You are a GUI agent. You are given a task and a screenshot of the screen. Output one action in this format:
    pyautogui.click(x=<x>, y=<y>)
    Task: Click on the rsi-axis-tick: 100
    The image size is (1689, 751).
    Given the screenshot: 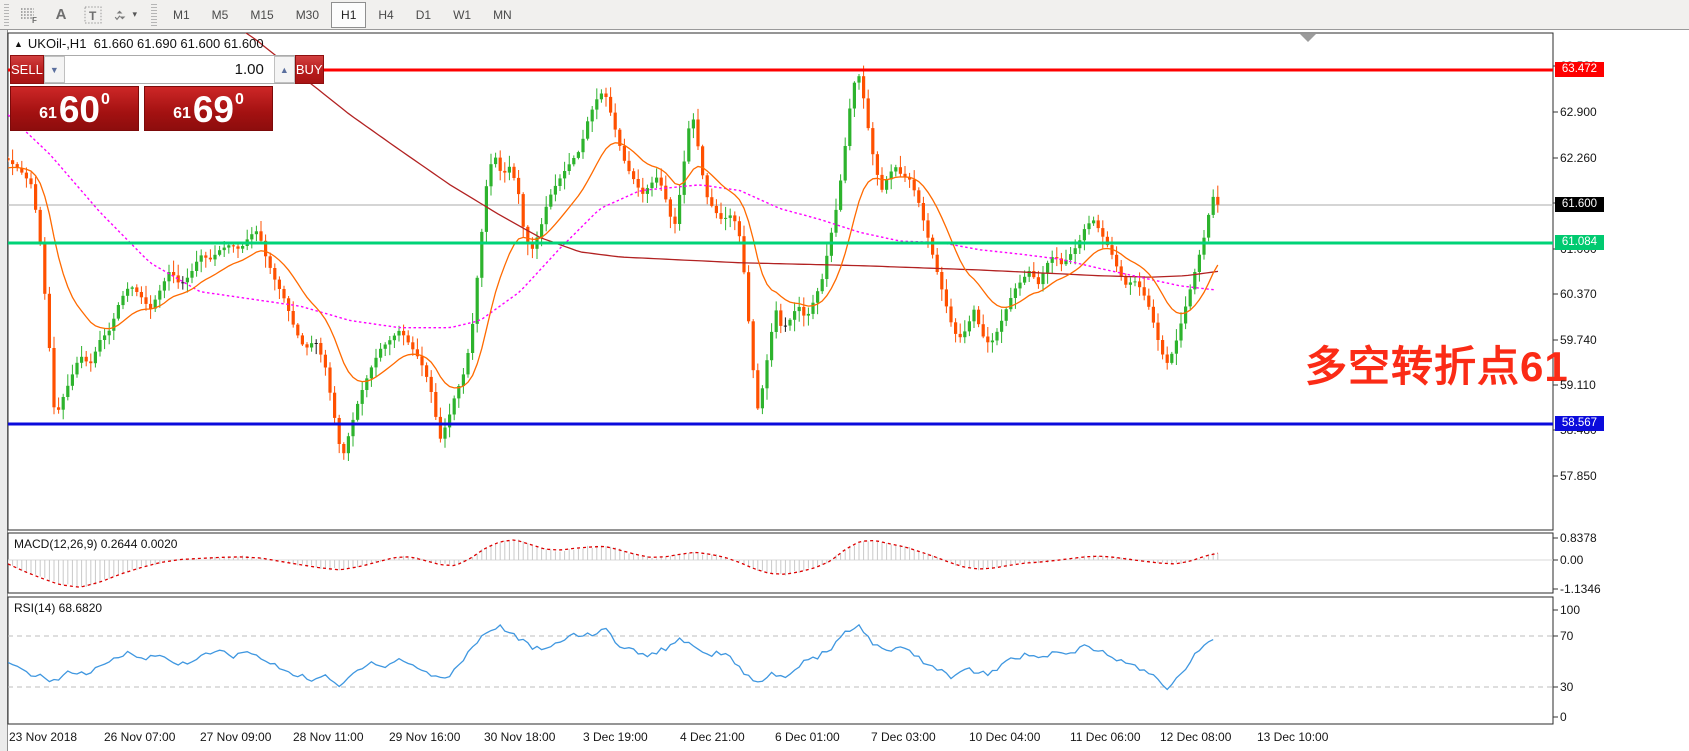 What is the action you would take?
    pyautogui.click(x=1570, y=610)
    